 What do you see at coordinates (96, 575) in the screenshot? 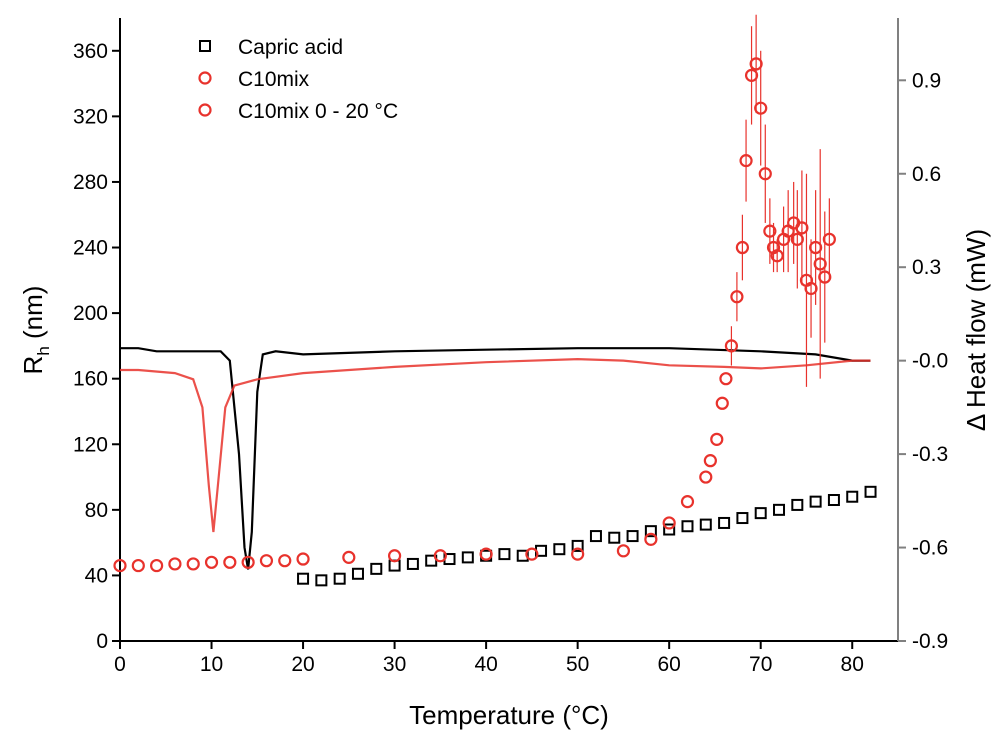
I see `y-tick-label: 40` at bounding box center [96, 575].